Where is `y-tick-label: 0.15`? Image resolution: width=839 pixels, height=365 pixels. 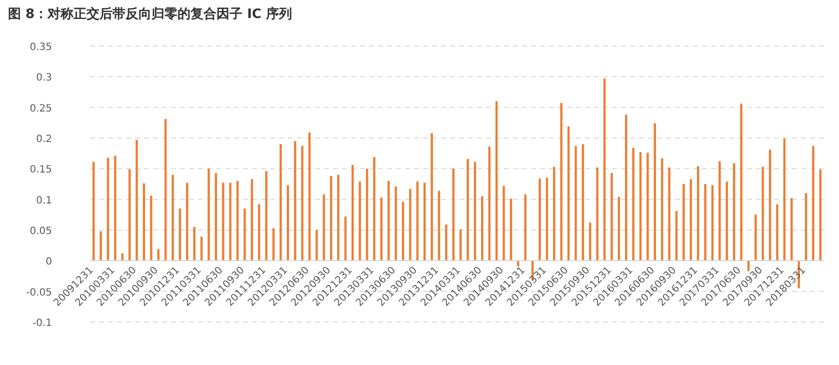 y-tick-label: 0.15 is located at coordinates (41, 170).